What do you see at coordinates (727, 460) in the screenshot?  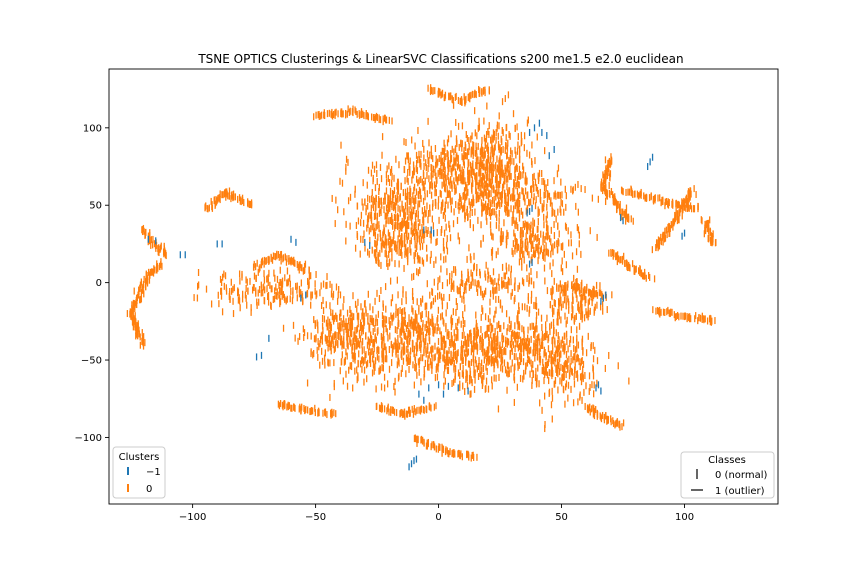 I see `classes-legend-title: Classes` at bounding box center [727, 460].